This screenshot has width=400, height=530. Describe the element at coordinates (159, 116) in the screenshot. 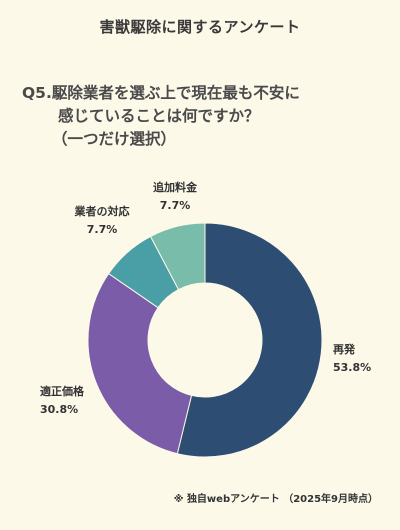

I see `question-line-2: 感じていることは何ですか？` at that location.